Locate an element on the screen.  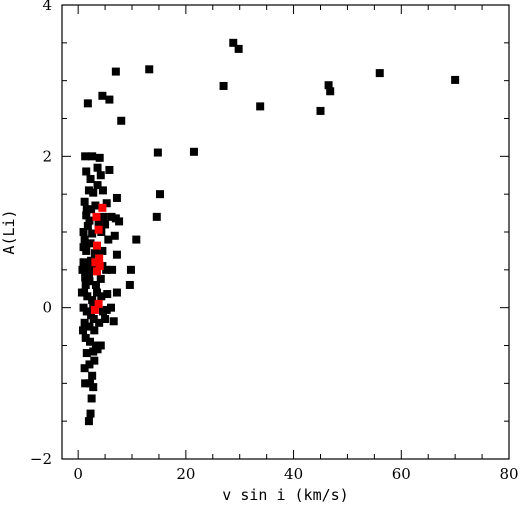
y-axis-label: A(Li) is located at coordinates (9, 231).